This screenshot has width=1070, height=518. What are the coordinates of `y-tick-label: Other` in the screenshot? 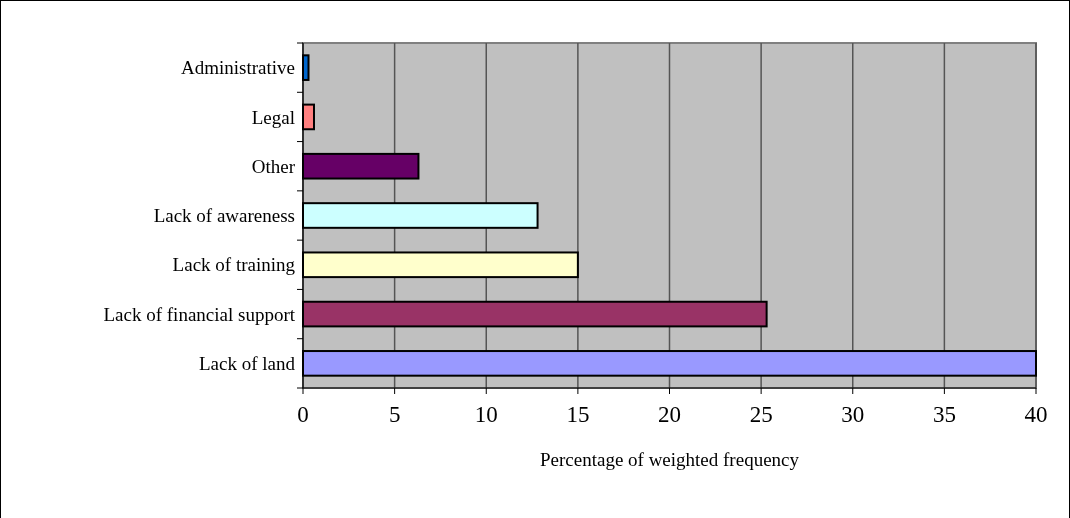 It's located at (273, 166).